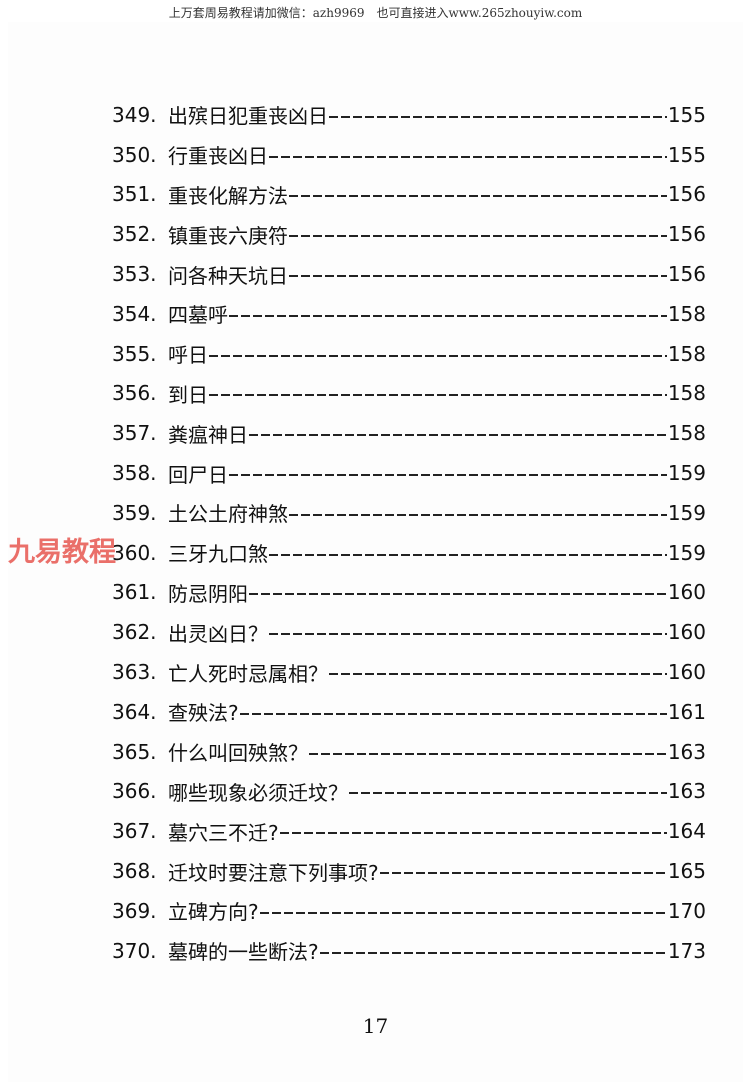 Image resolution: width=751 pixels, height=1088 pixels. I want to click on entry-title: 出殡日犯重丧凶日, so click(248, 116).